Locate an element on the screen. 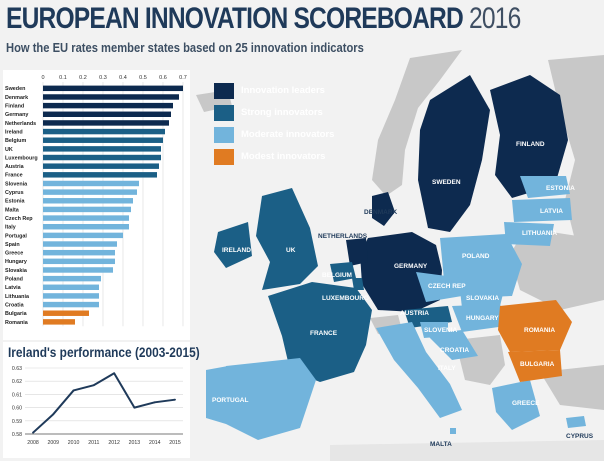  bar-category-label: Bulgaria is located at coordinates (16, 314).